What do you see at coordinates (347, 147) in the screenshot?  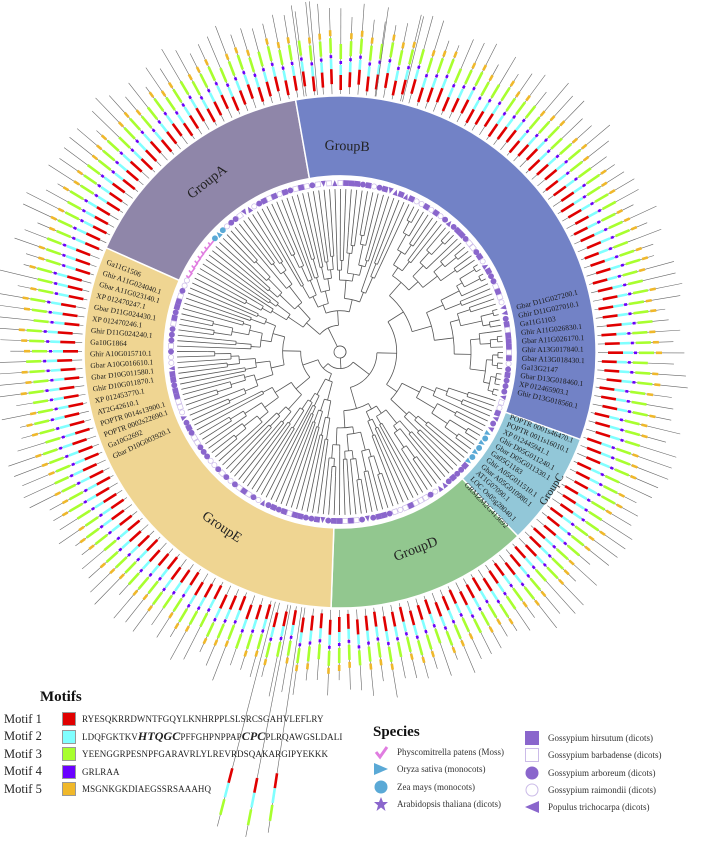 I see `group-label: GroupB` at bounding box center [347, 147].